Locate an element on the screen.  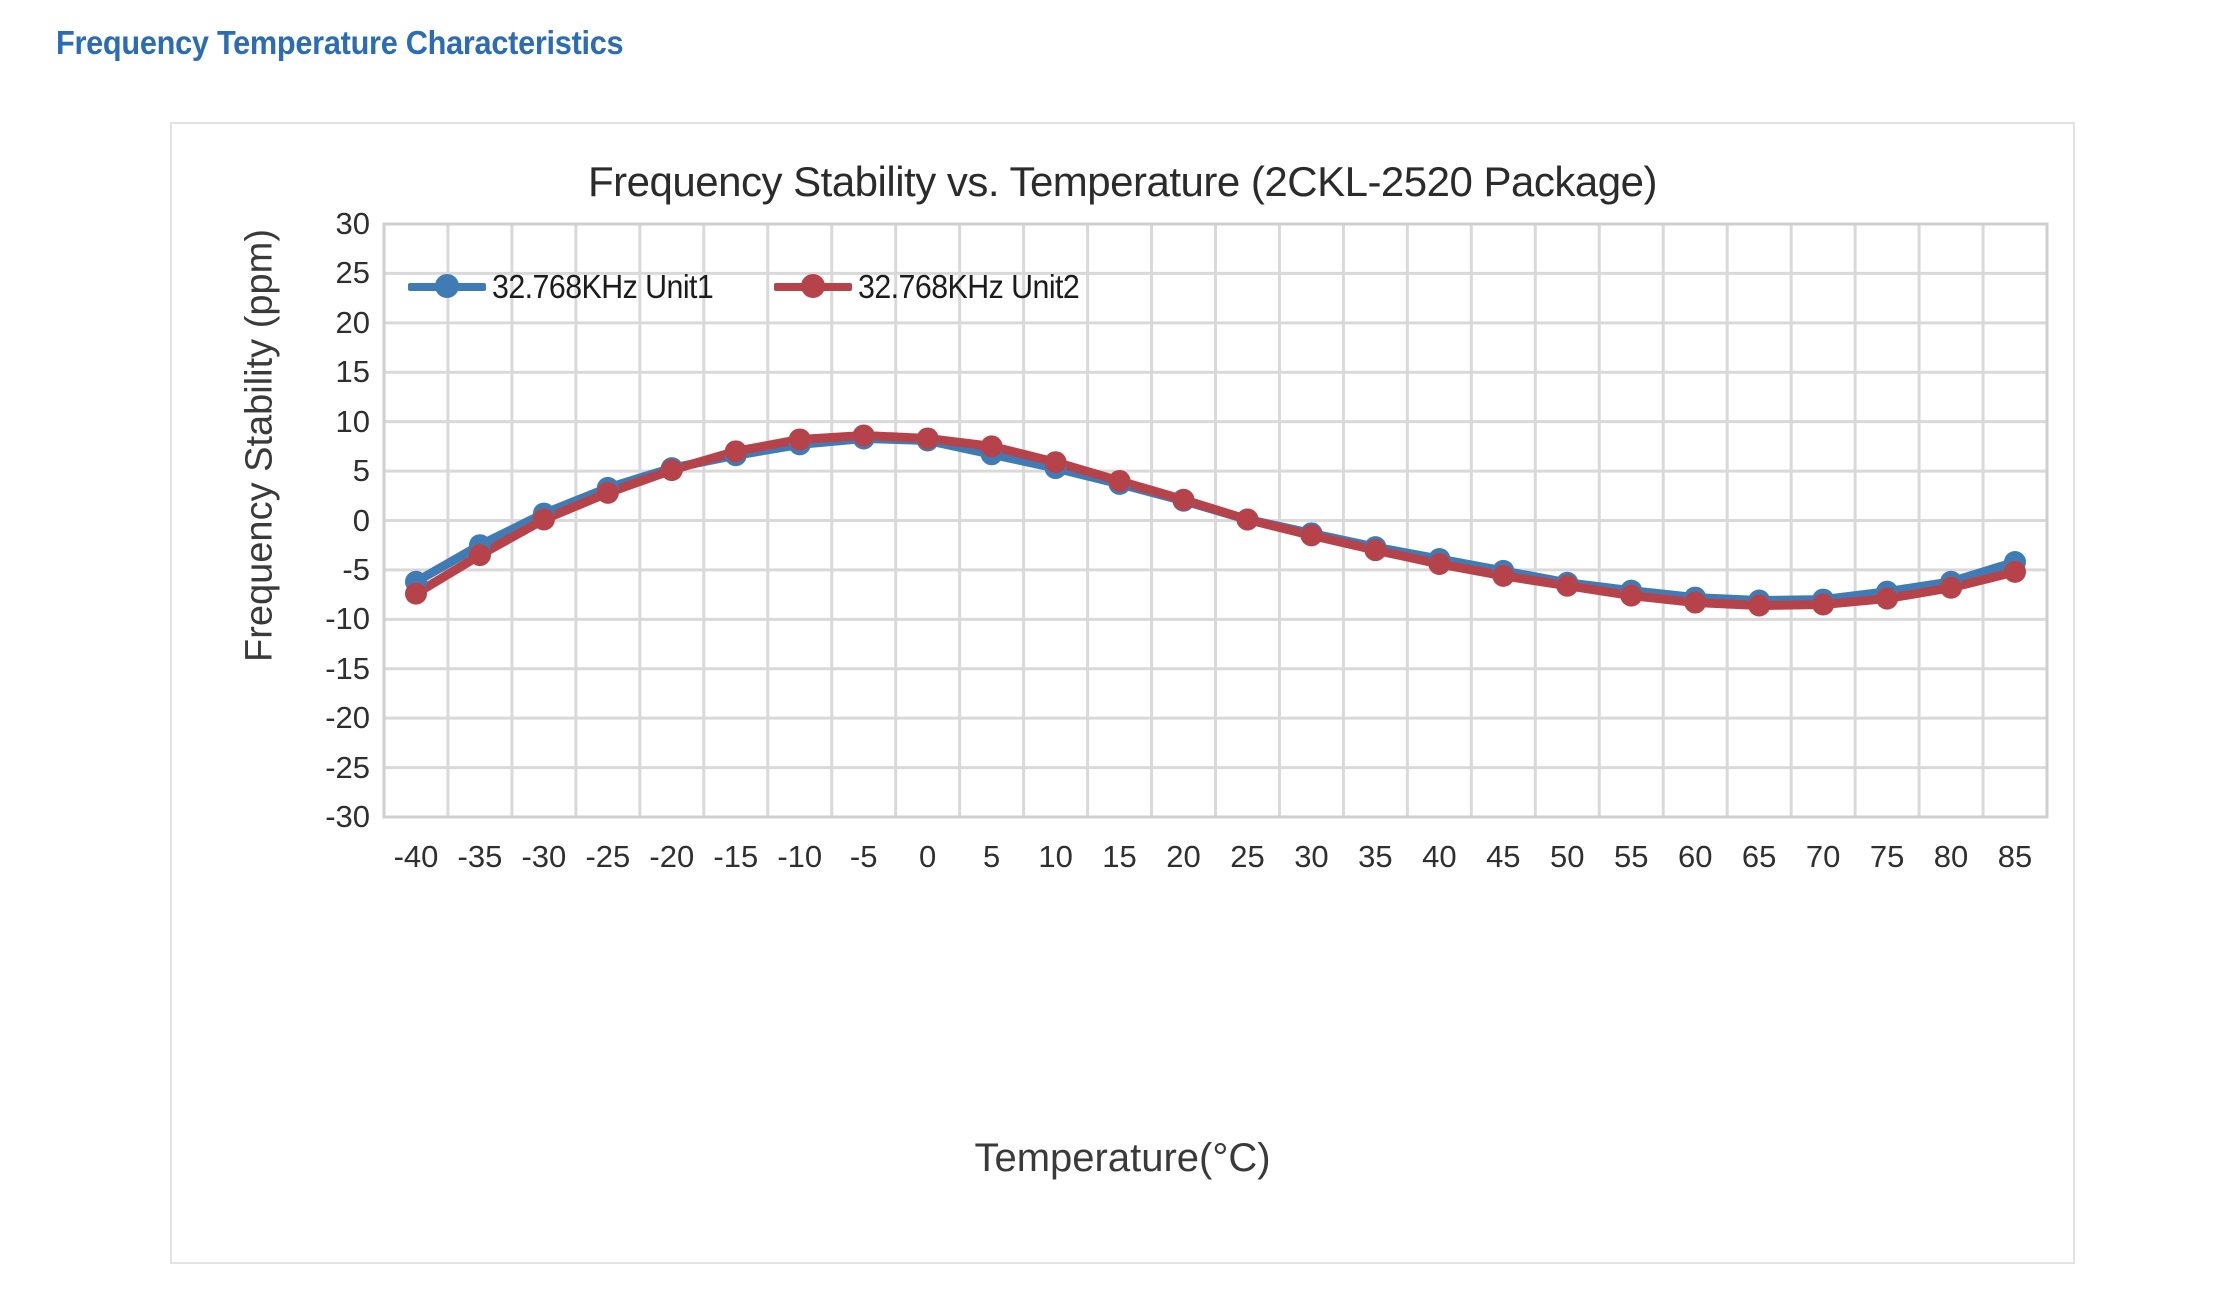
y-axis-tick: 0 is located at coordinates (361, 520).